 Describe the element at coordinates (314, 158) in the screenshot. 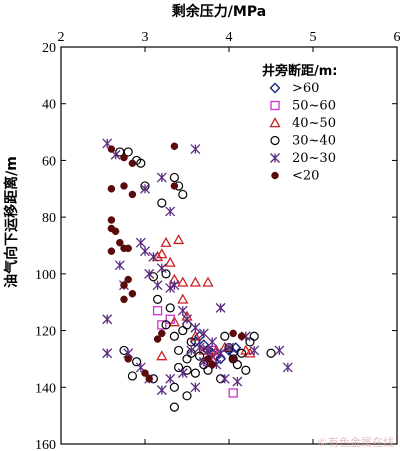

I see `legend-label: 20~30` at that location.